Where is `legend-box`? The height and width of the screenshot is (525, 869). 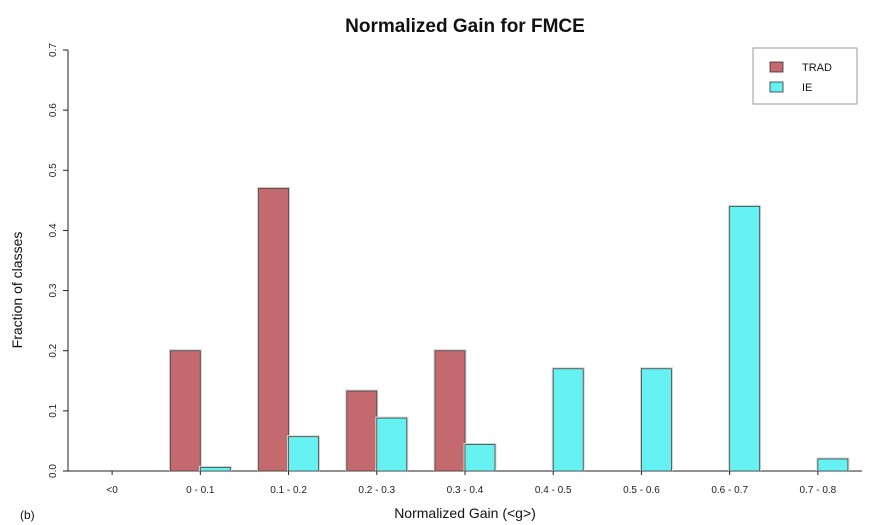
legend-box is located at coordinates (805, 76).